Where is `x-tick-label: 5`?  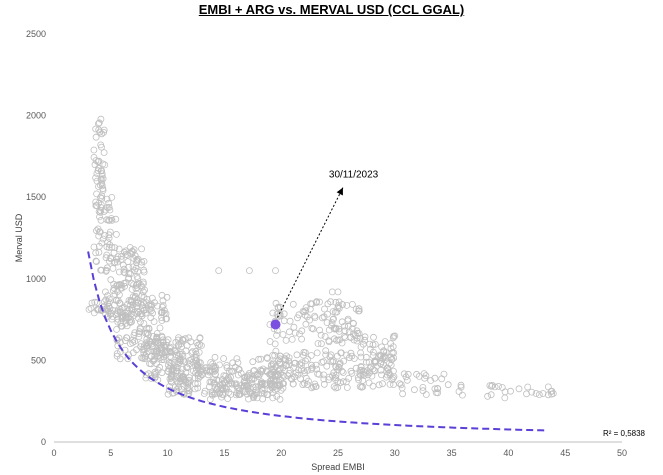 x-tick-label: 5 is located at coordinates (110, 453).